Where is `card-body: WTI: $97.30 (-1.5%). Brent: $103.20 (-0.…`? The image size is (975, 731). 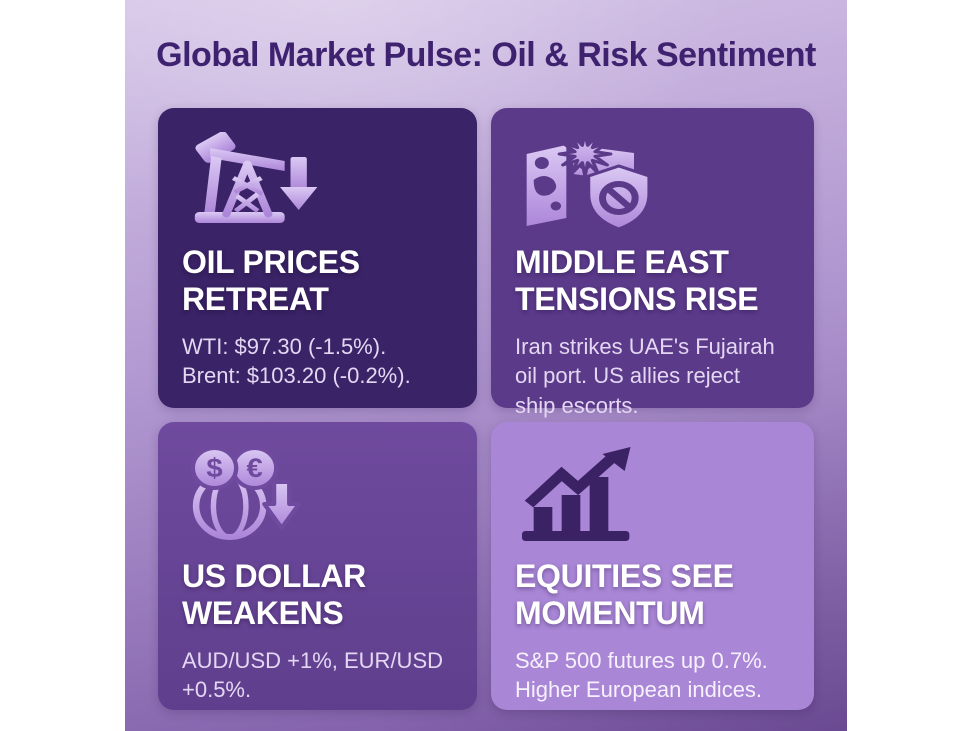 card-body: WTI: $97.30 (-1.5%). Brent: $103.20 (-0.… is located at coordinates (318, 361).